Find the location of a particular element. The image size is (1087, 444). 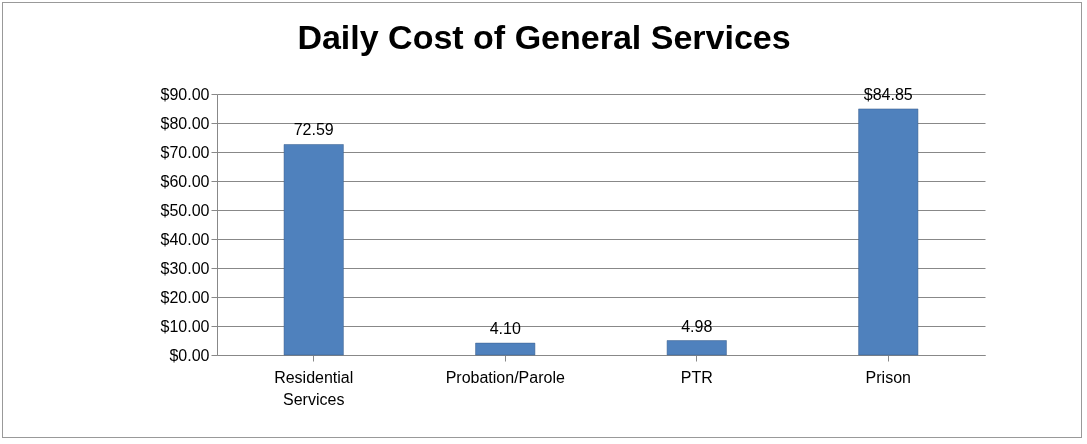

y-tick-label: $0.00 is located at coordinates (189, 355).